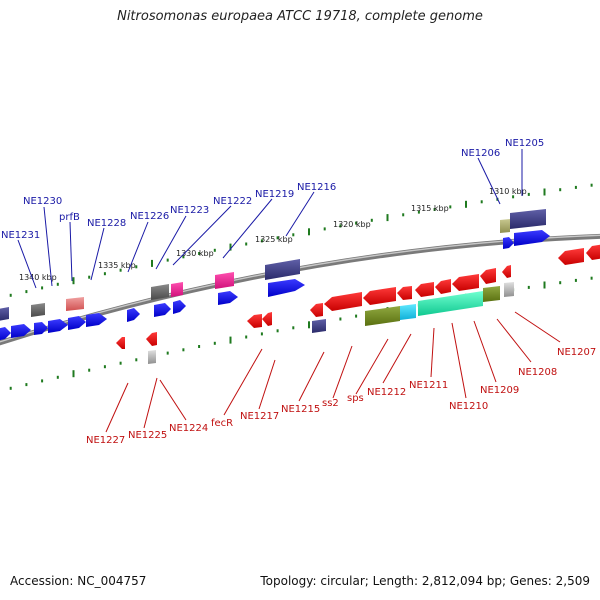  I want to click on gene-label: prfB, so click(69, 217).